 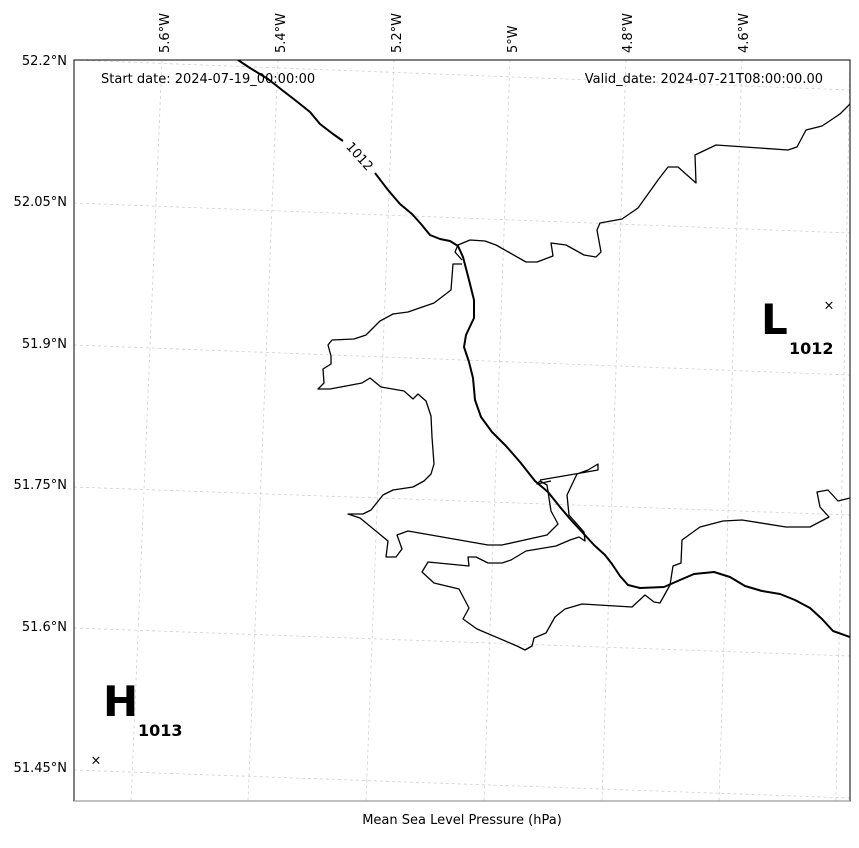 What do you see at coordinates (44, 627) in the screenshot?
I see `lat-label-51-6n: 51.6°N` at bounding box center [44, 627].